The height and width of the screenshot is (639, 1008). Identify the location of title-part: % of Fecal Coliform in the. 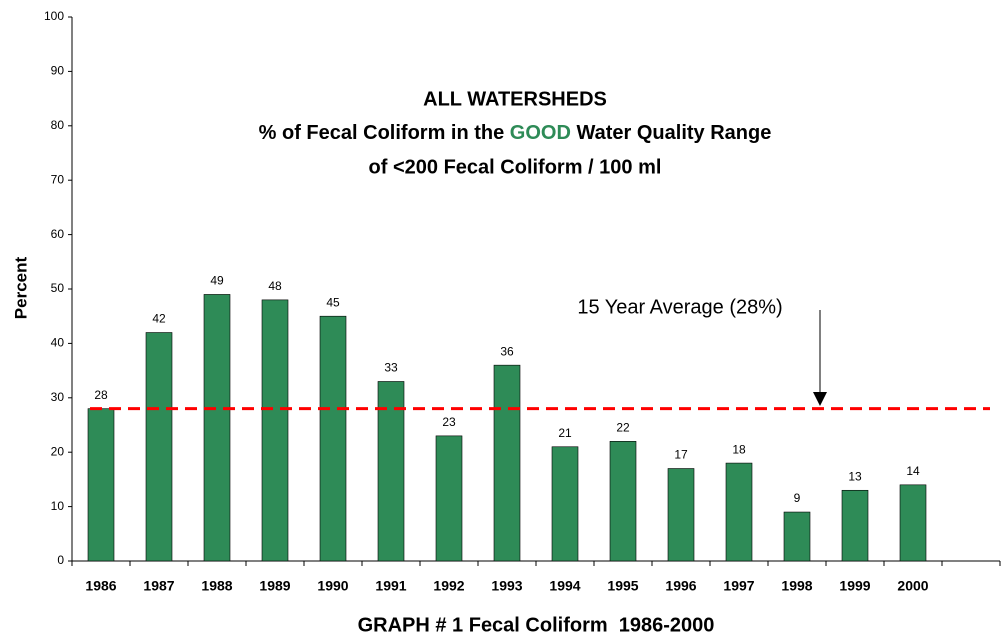
(384, 133).